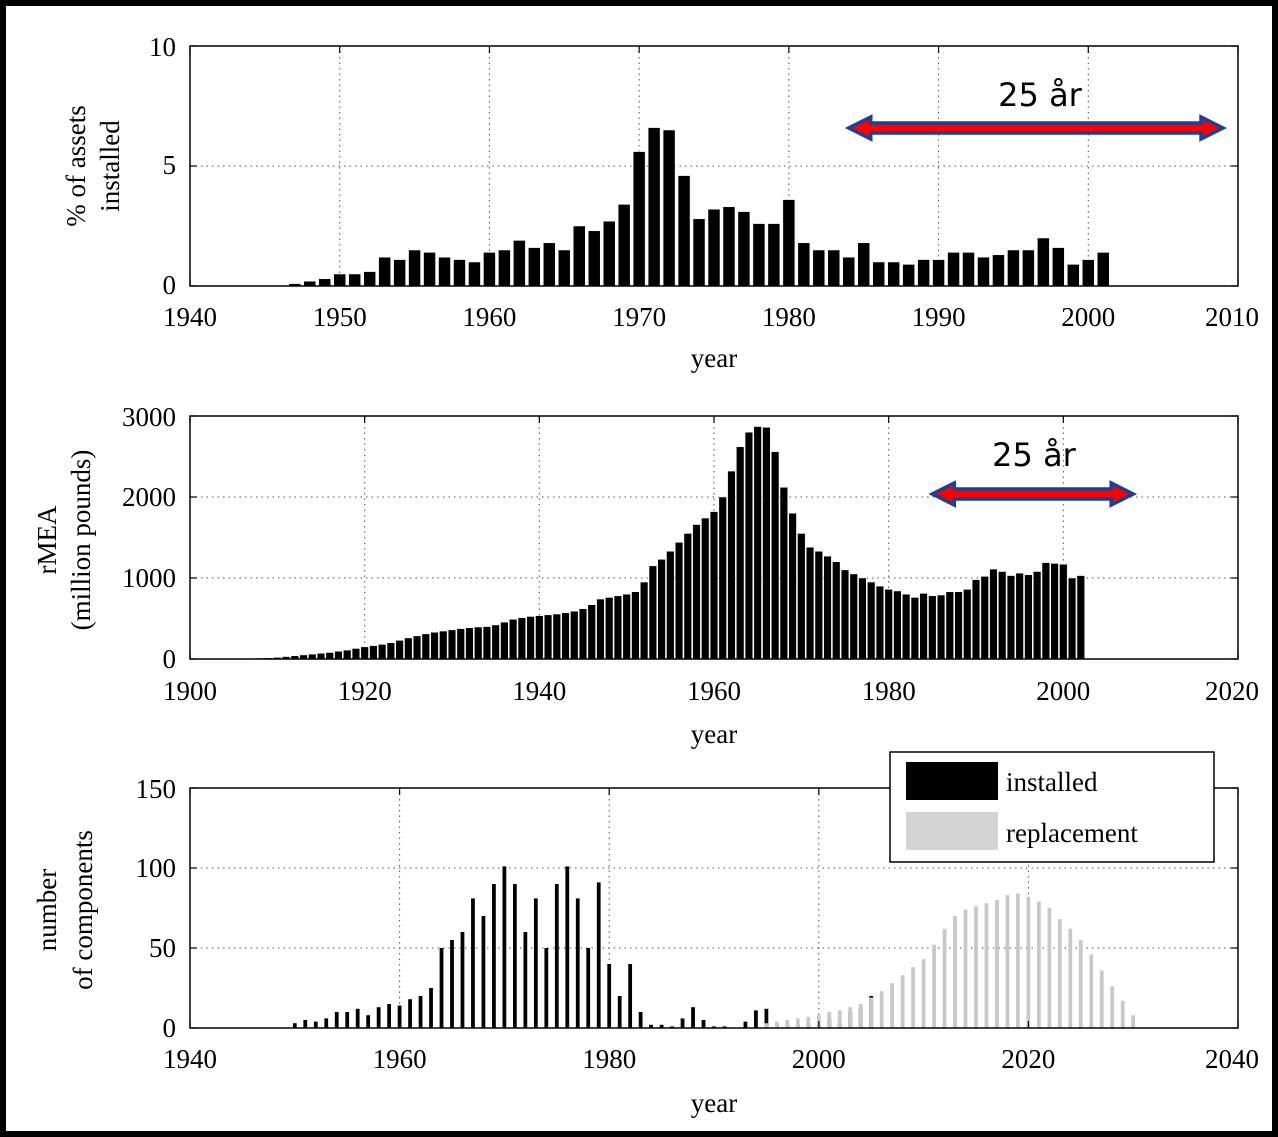 This screenshot has height=1137, width=1278. Describe the element at coordinates (1063, 691) in the screenshot. I see `x-tick-label: 2000` at that location.